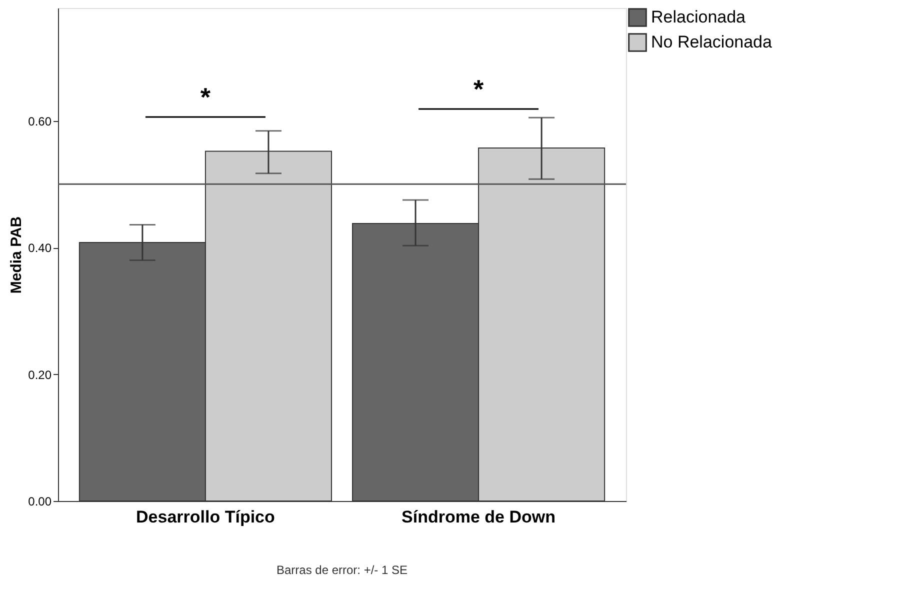 This screenshot has height=605, width=901. I want to click on text: Barras de error: +/- 1 SE, so click(342, 570).